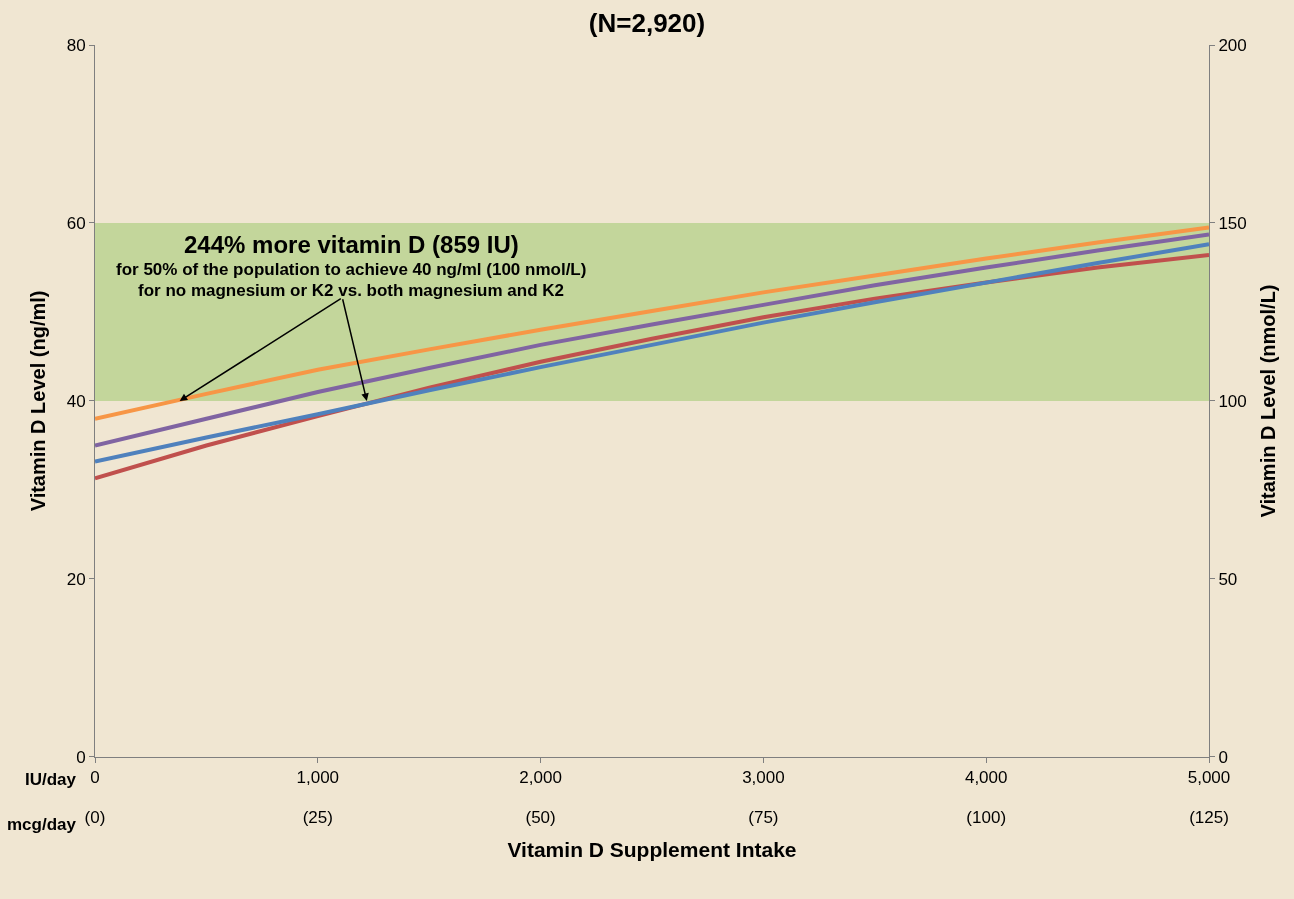 This screenshot has height=899, width=1294. What do you see at coordinates (540, 818) in the screenshot?
I see `x2-tick-label: (50)` at bounding box center [540, 818].